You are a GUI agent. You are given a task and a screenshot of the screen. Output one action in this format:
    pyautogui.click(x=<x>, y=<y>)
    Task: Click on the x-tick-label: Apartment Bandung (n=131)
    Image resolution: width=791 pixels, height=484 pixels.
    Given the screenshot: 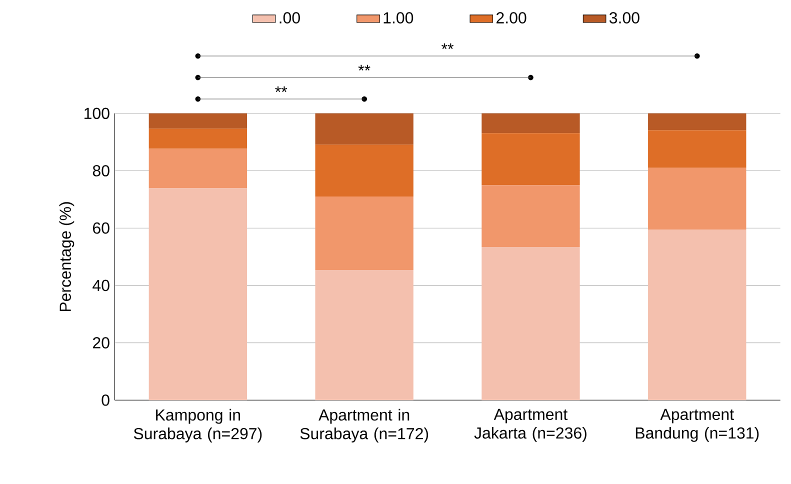 What is the action you would take?
    pyautogui.click(x=697, y=425)
    